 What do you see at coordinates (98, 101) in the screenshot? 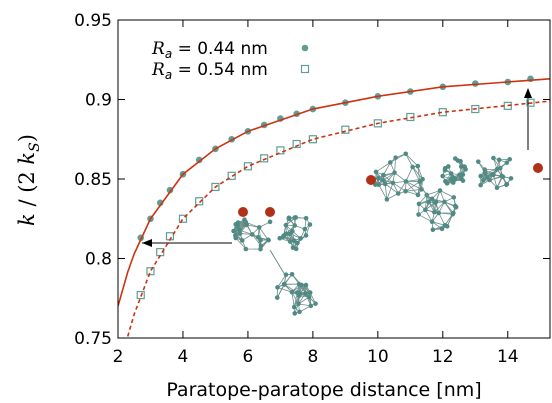
I see `y-tick-label: 0.9` at bounding box center [98, 101].